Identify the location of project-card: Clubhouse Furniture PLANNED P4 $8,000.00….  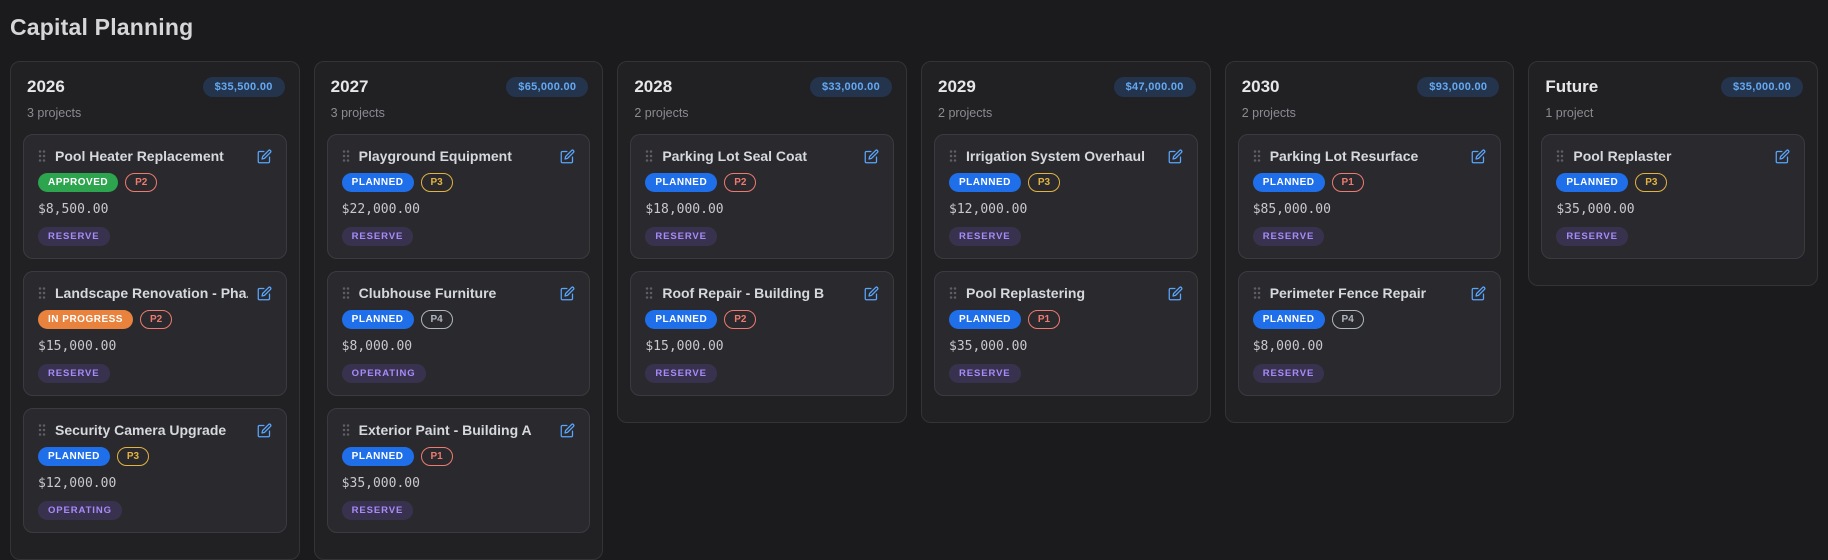
(458, 333).